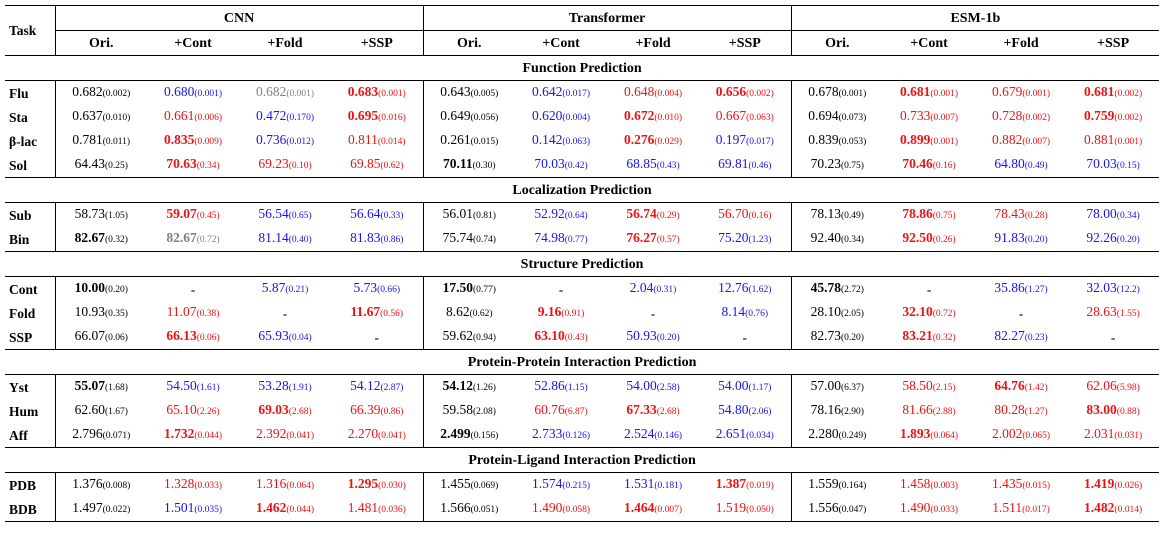  I want to click on score-cell: 64.76(1.42), so click(1021, 386).